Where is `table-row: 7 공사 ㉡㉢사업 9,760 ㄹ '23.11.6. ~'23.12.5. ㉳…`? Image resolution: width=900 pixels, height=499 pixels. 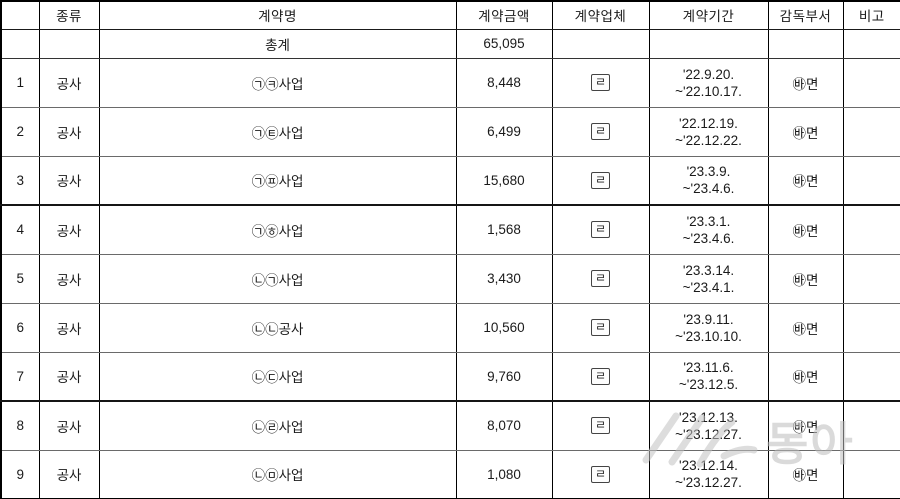 table-row: 7 공사 ㉡㉢사업 9,760 ㄹ '23.11.6. ~'23.12.5. ㉳… is located at coordinates (450, 376).